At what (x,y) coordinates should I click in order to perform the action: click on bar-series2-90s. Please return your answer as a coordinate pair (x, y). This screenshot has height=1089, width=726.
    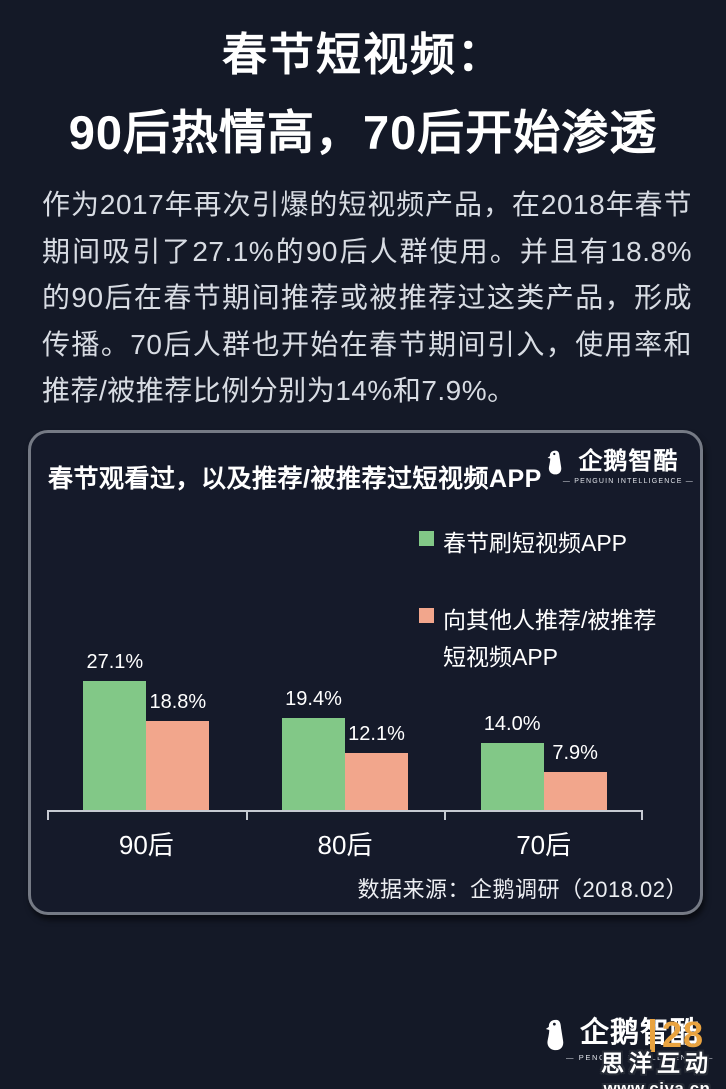
    Looking at the image, I should click on (178, 765).